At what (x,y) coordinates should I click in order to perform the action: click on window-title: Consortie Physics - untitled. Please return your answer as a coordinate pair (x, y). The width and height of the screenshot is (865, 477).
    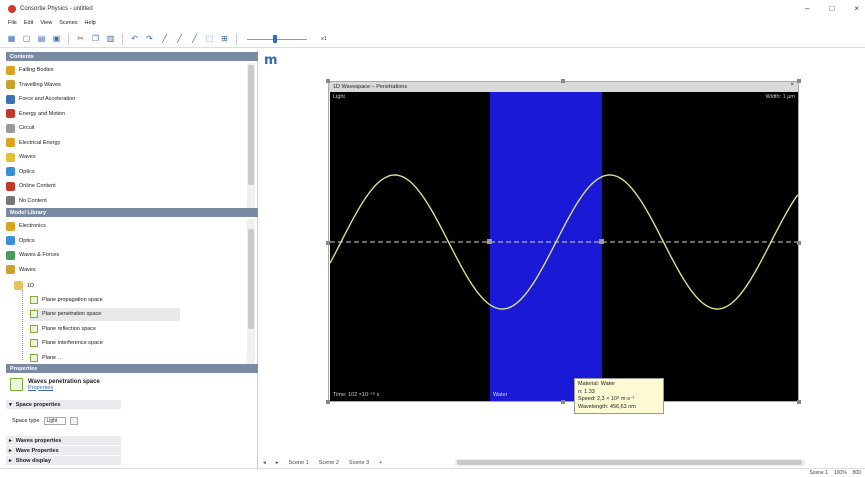
    Looking at the image, I should click on (56, 8).